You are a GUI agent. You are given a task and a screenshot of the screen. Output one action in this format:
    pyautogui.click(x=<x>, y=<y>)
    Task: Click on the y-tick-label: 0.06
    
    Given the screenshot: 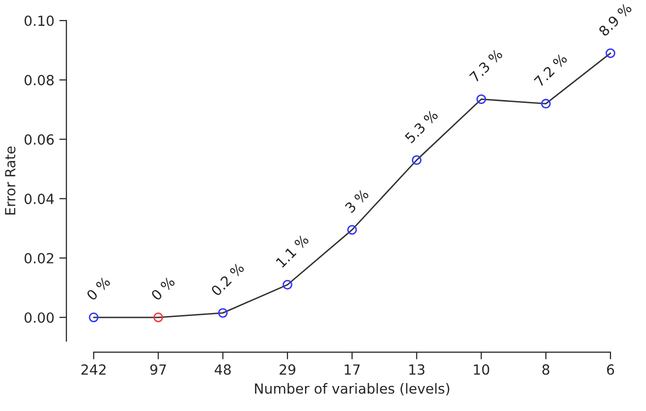 What is the action you would take?
    pyautogui.click(x=39, y=139)
    